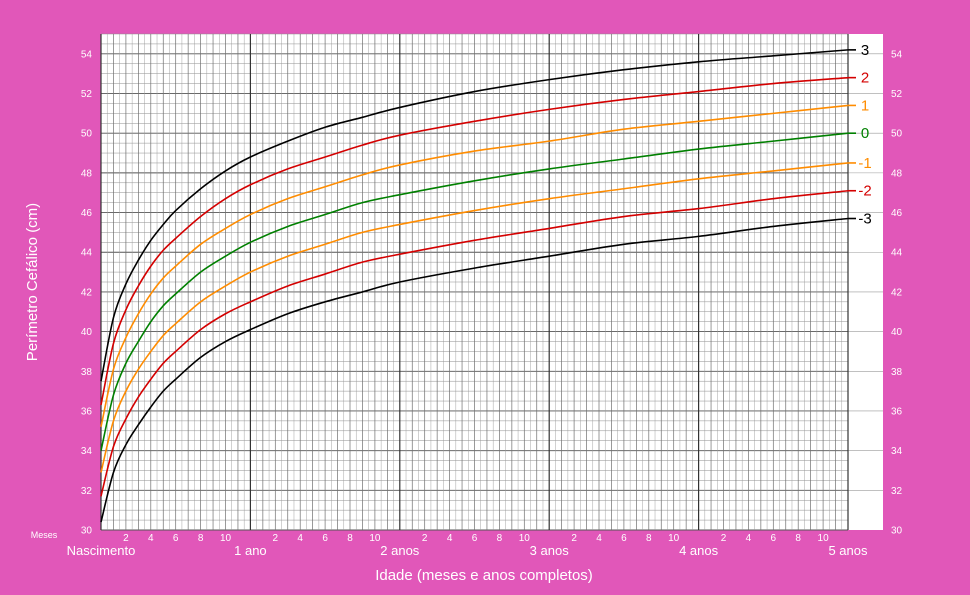 This screenshot has height=595, width=970. What do you see at coordinates (87, 54) in the screenshot?
I see `y-tick-label-left: 54` at bounding box center [87, 54].